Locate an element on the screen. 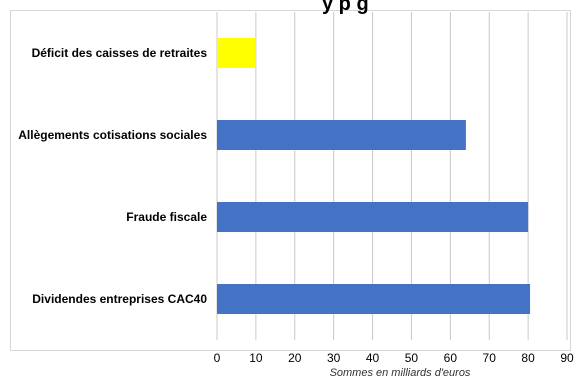  x-tick-label: 20 is located at coordinates (295, 358).